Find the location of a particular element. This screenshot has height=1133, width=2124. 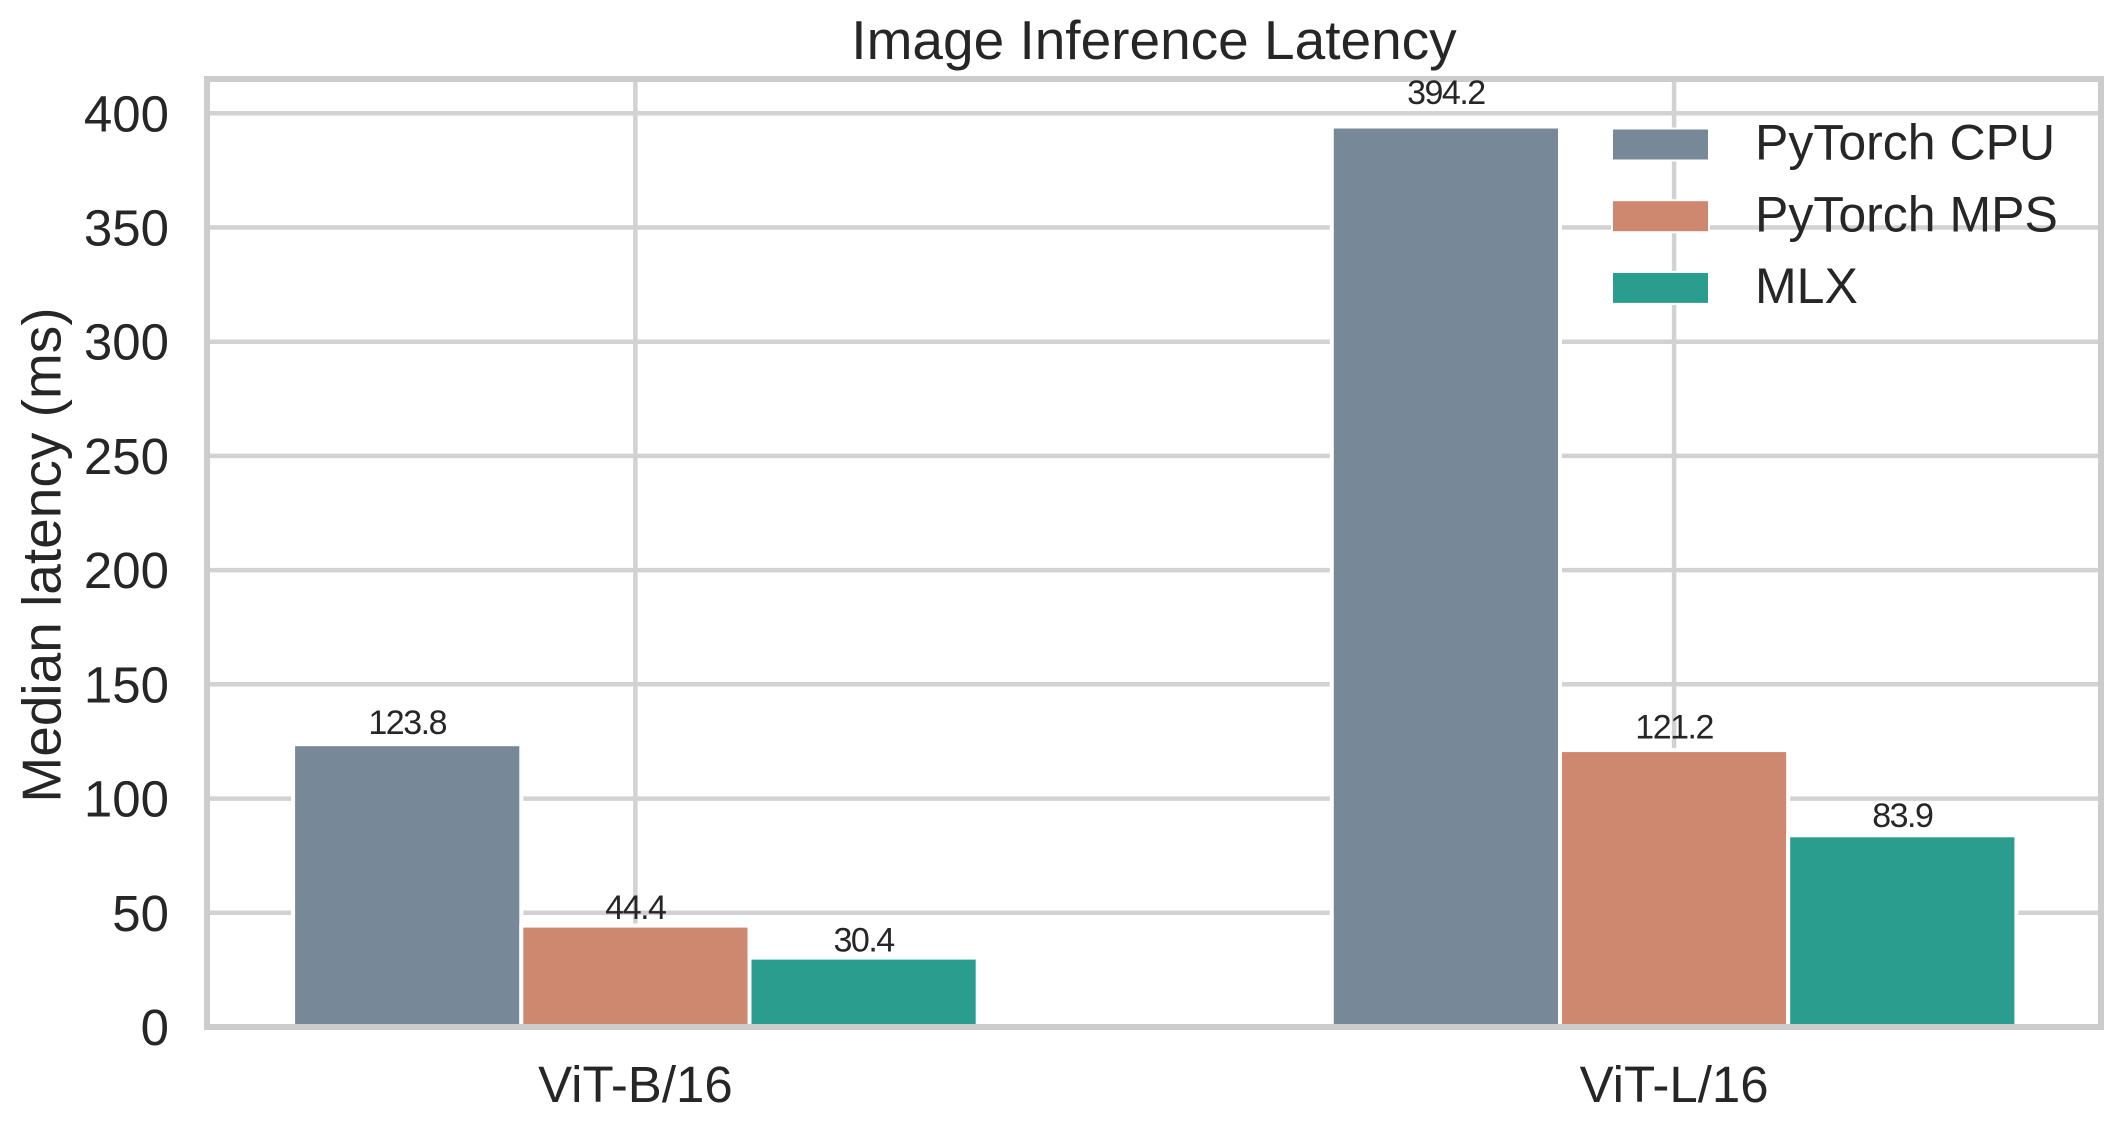

svg-text: Image Inference Latency is located at coordinates (1154, 40).